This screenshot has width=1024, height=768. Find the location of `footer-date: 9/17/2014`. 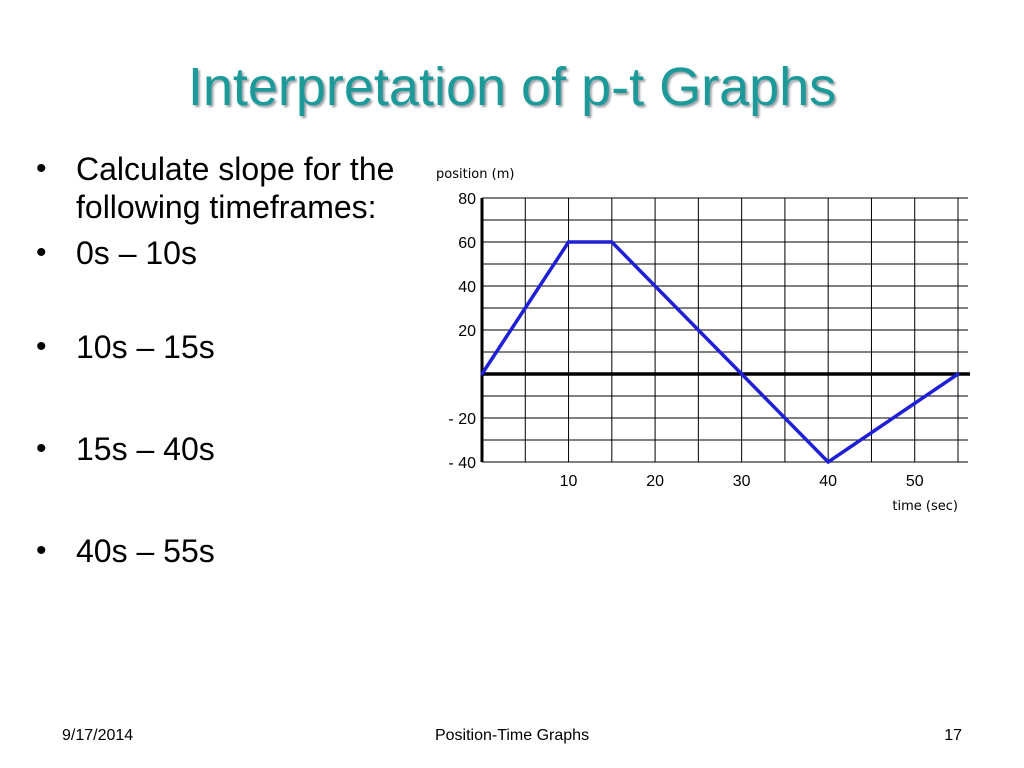

footer-date: 9/17/2014 is located at coordinates (98, 735).